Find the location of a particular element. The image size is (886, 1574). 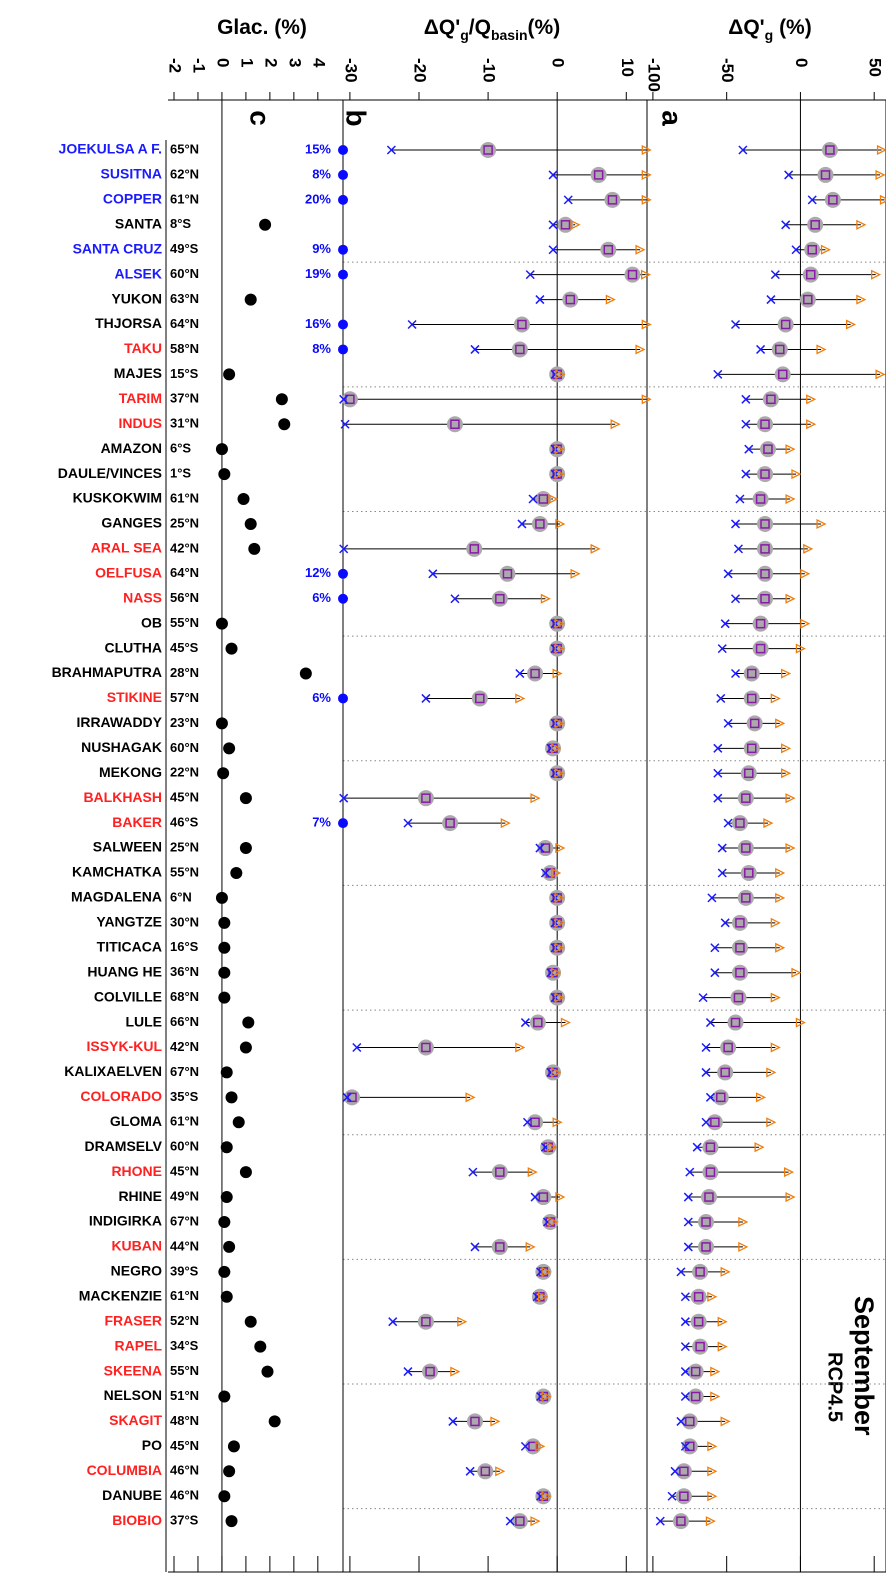

basin-latitude: 23°N is located at coordinates (184, 722).